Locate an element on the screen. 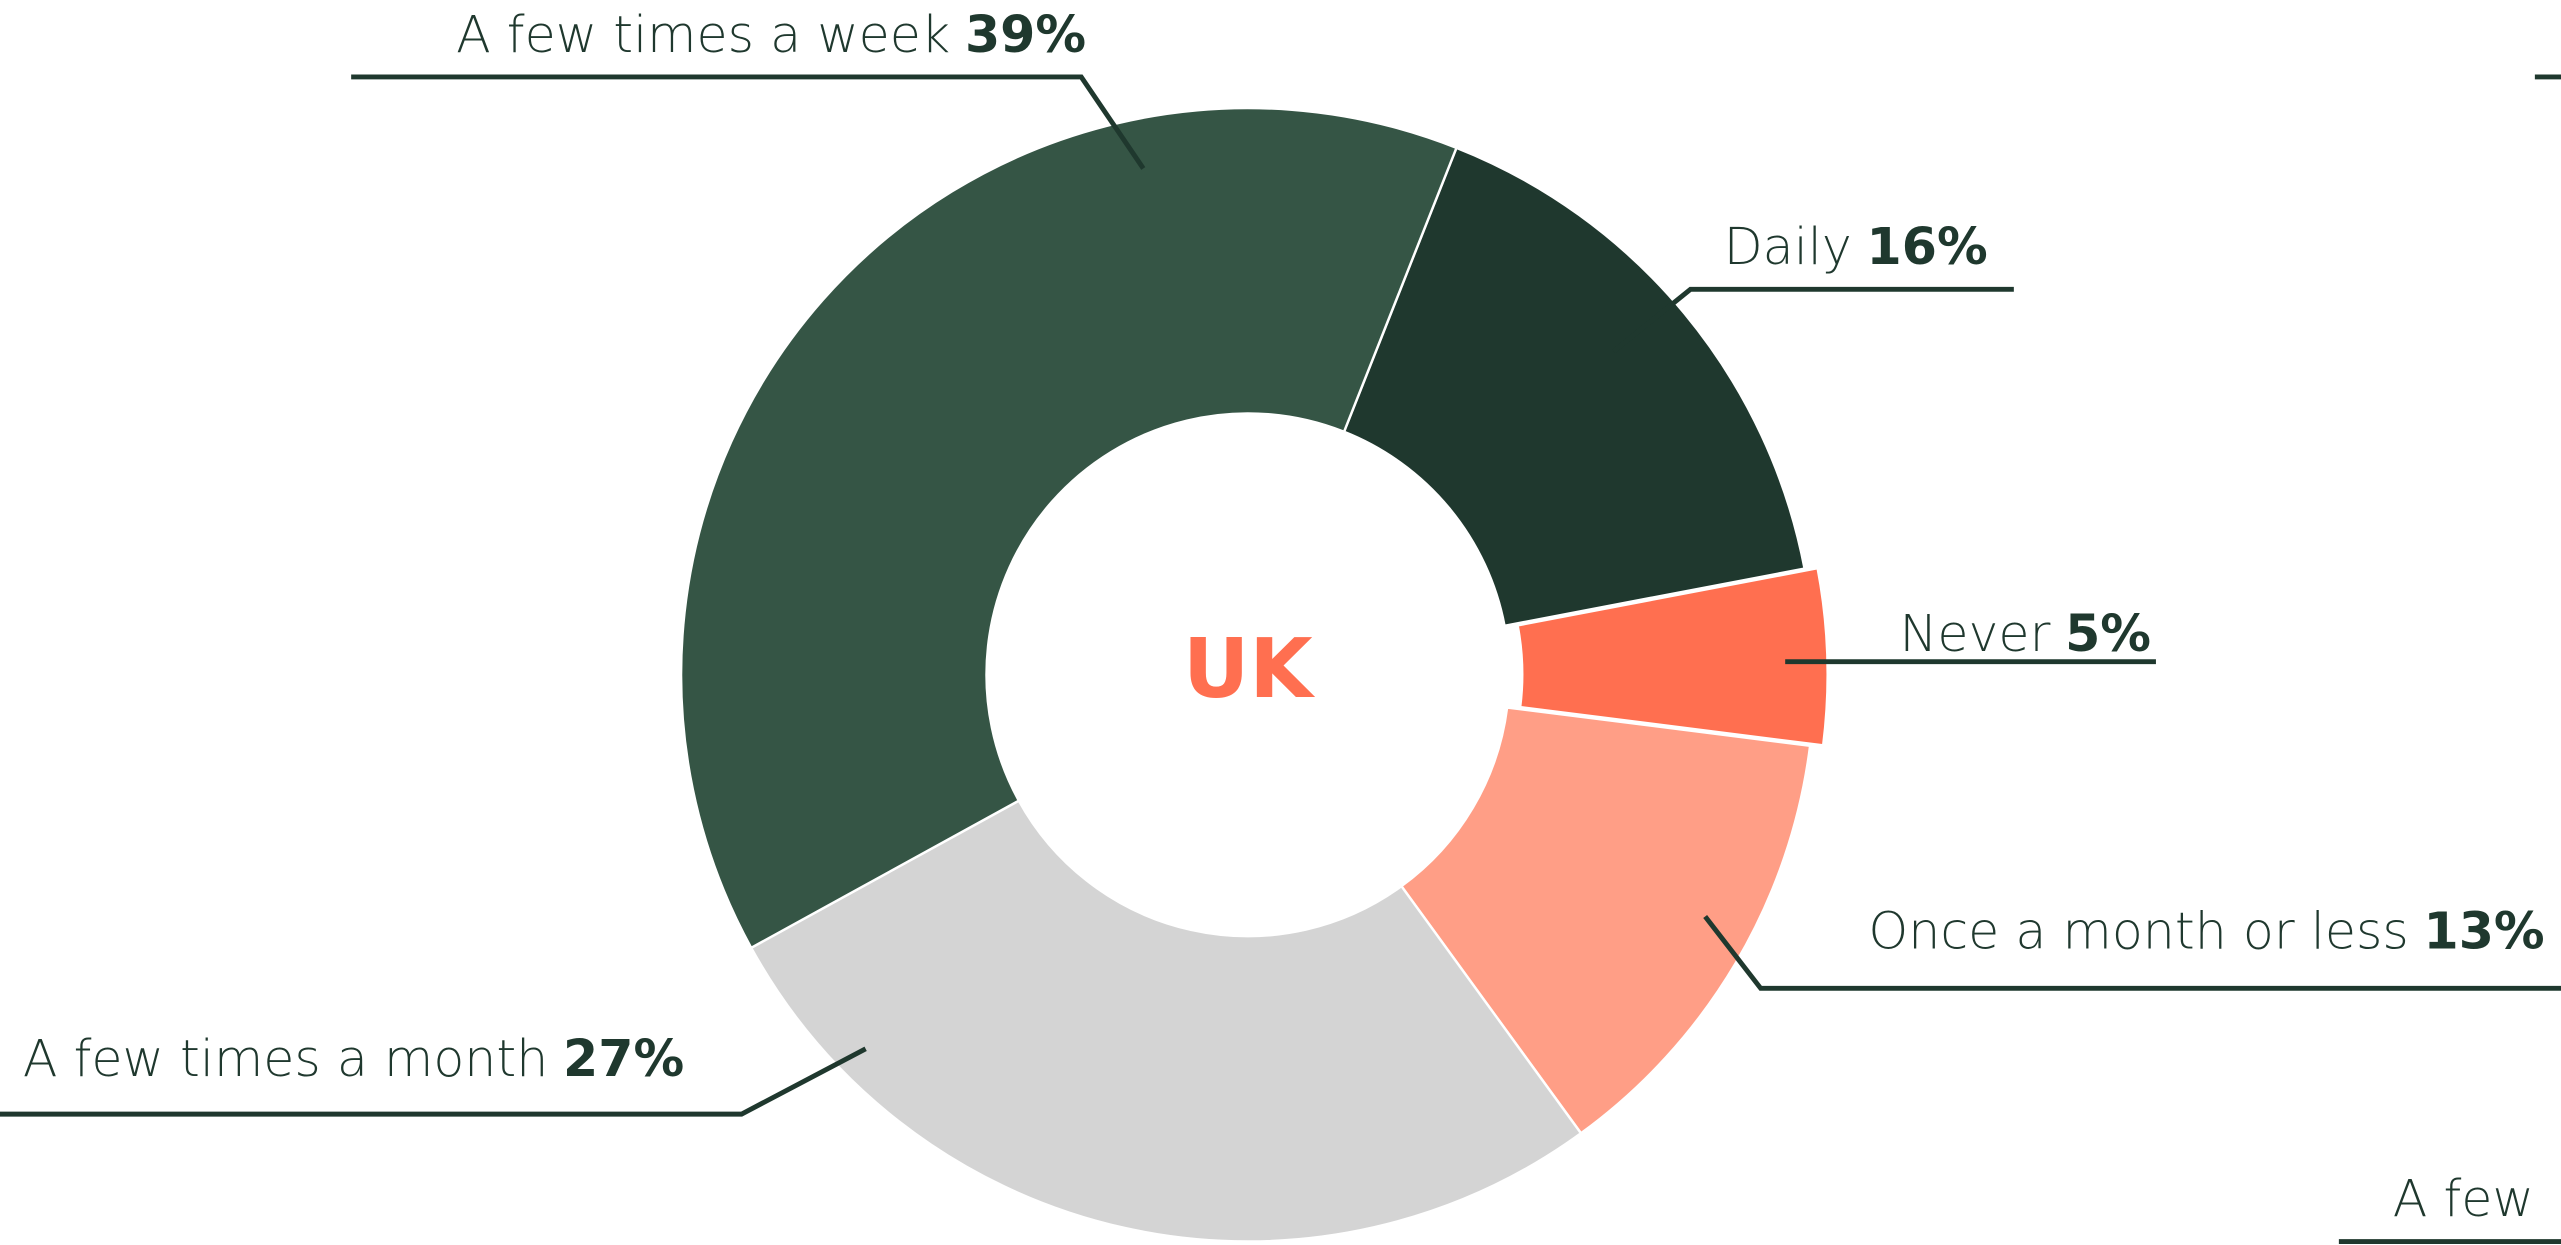  slice-label: Never 5% is located at coordinates (2025, 633).